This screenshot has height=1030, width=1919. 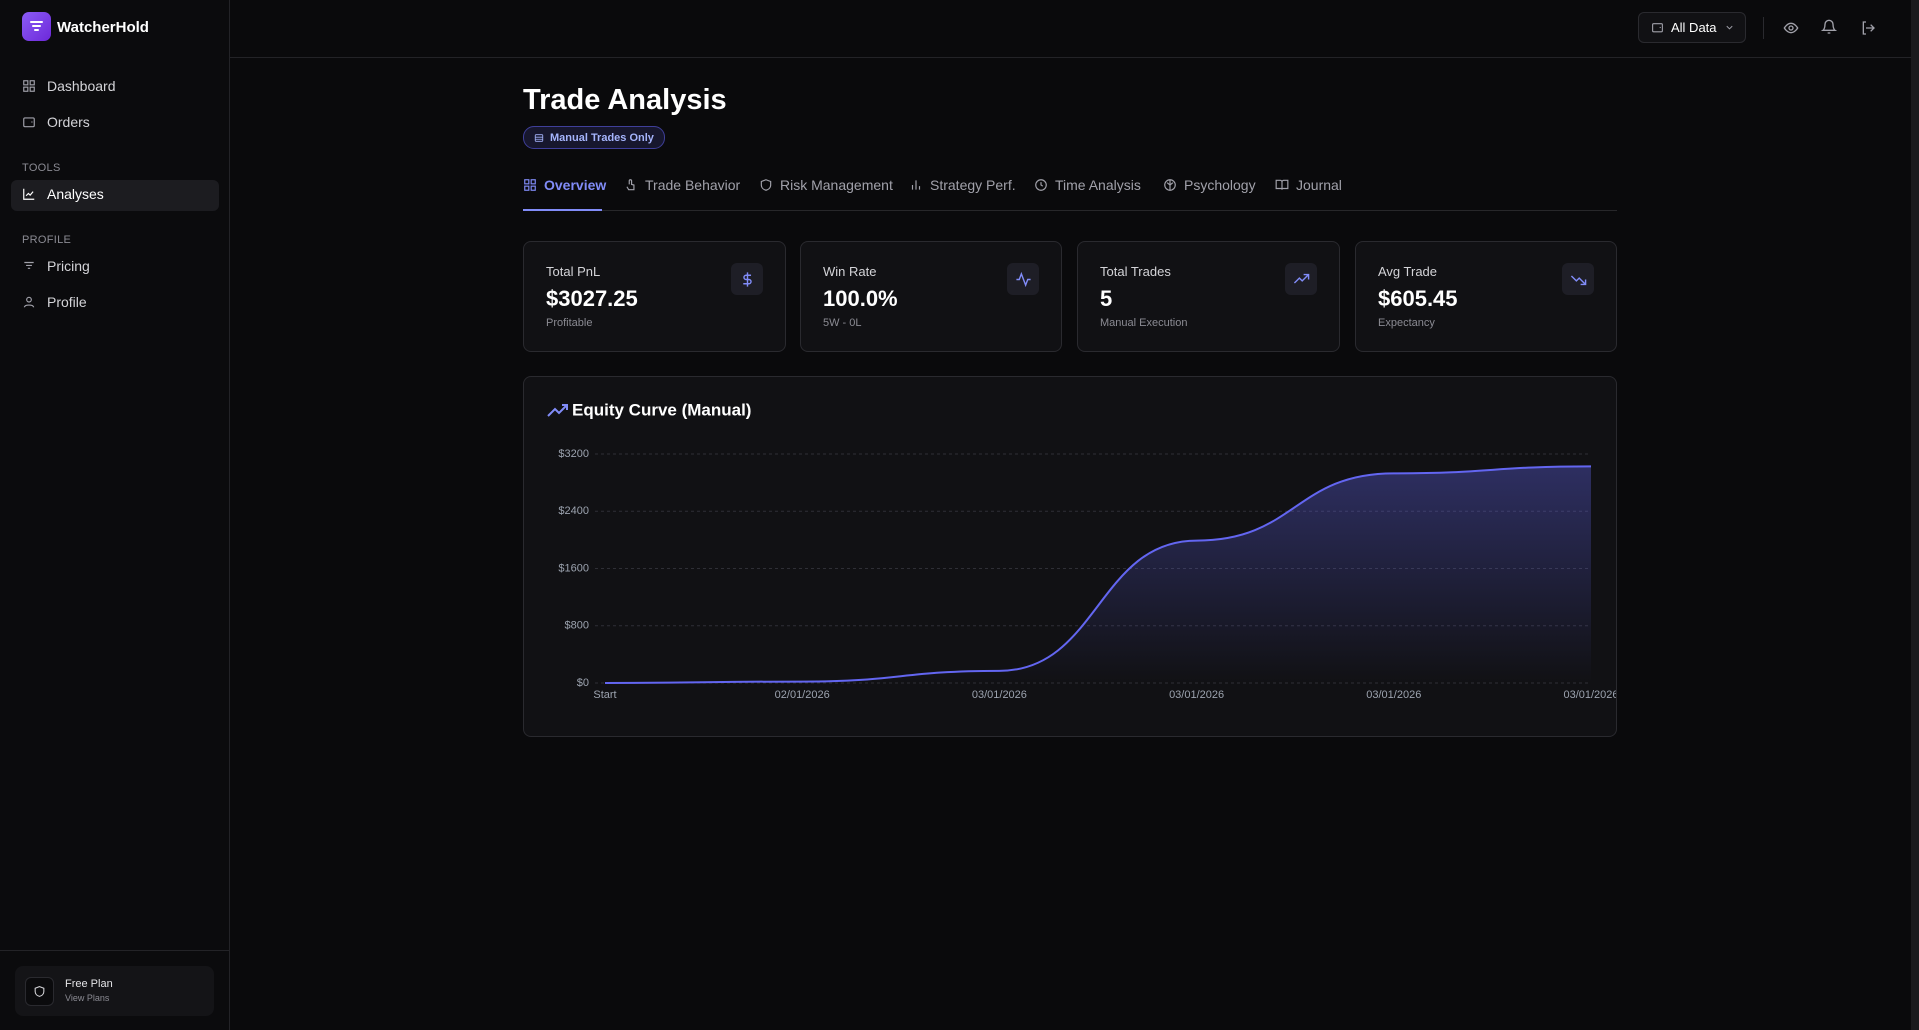 I want to click on tab-label: Psychology, so click(x=1220, y=185).